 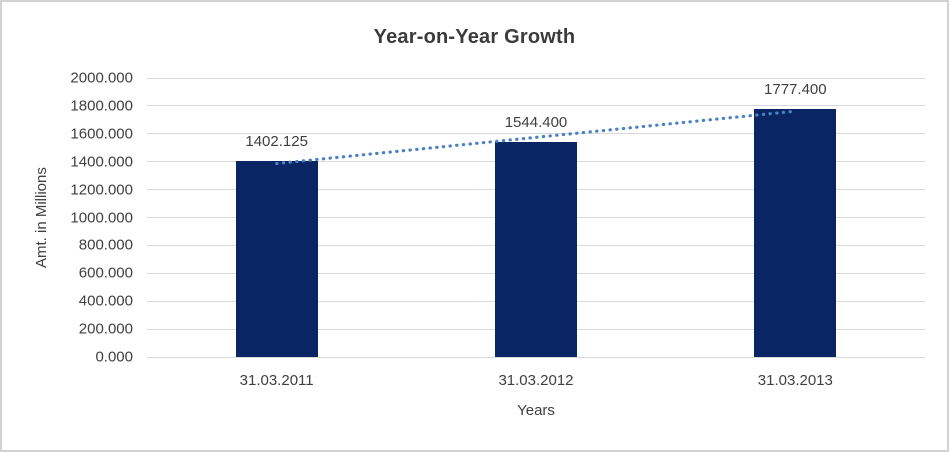 I want to click on y-axis-tick-label: 1000.000, so click(x=101, y=217).